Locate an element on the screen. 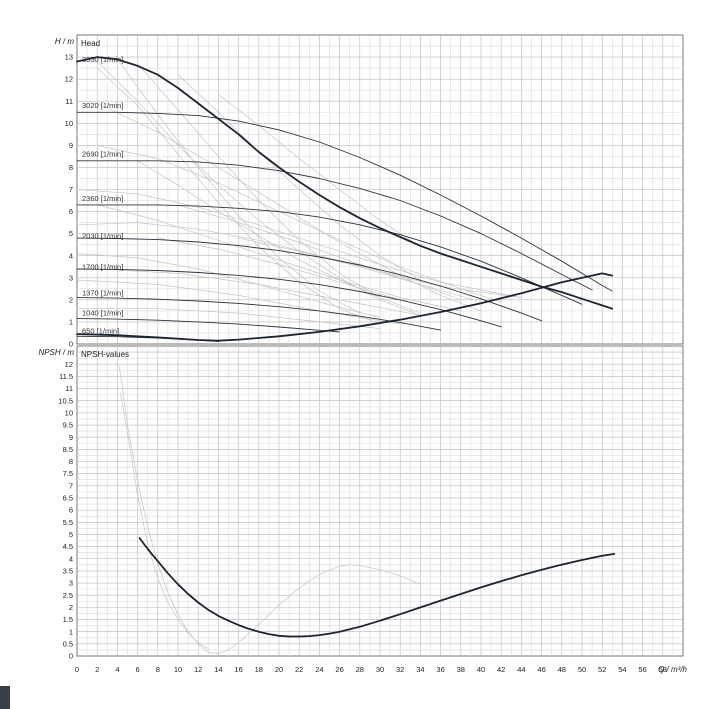 This screenshot has height=709, width=709. x-tick-label: 52 is located at coordinates (602, 669).